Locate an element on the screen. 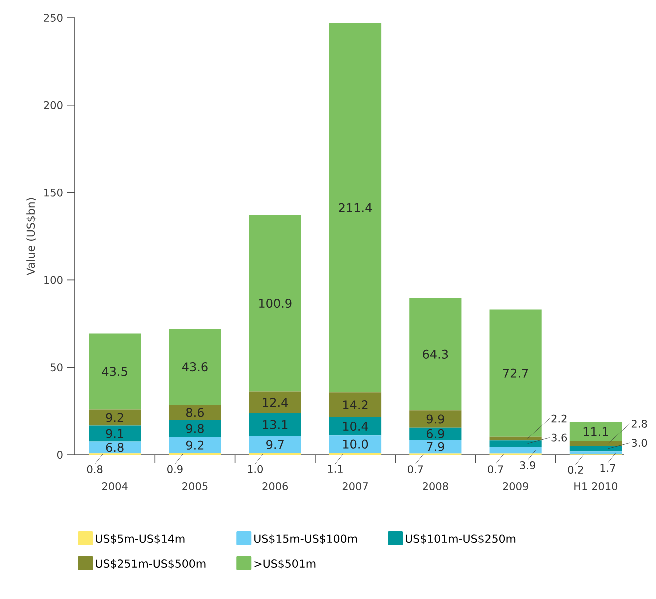  x-tick-label: 2009 is located at coordinates (515, 486).